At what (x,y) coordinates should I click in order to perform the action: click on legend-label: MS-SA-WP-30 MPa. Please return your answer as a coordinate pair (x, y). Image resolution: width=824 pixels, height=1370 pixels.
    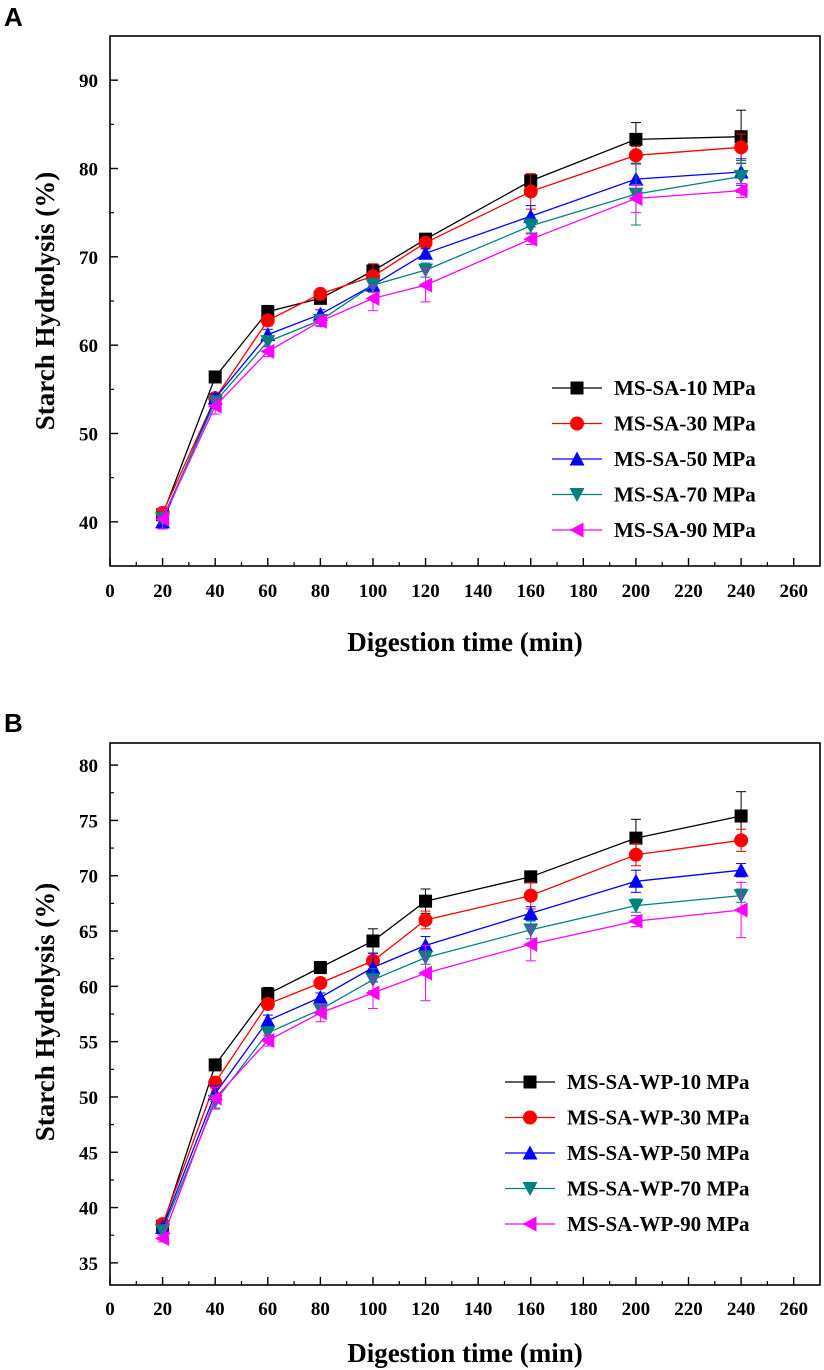
    Looking at the image, I should click on (658, 1118).